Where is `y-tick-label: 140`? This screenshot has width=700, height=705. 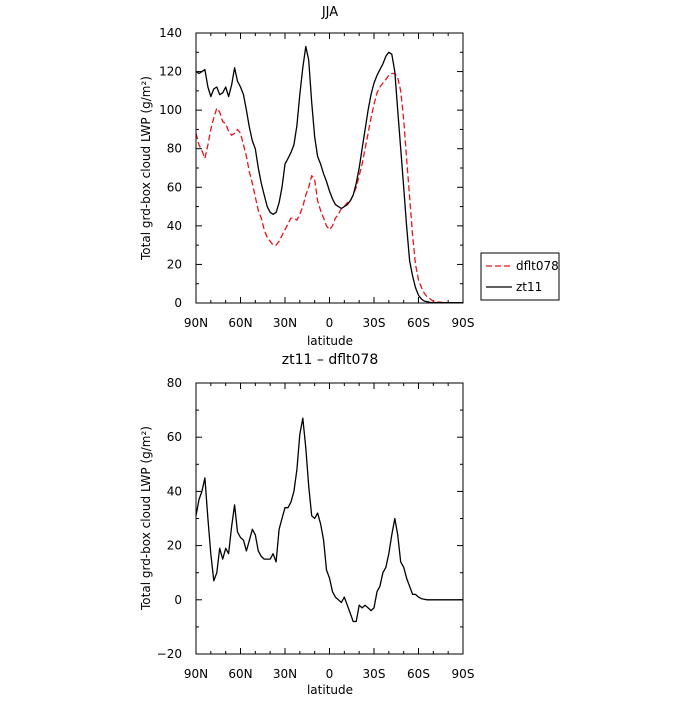 y-tick-label: 140 is located at coordinates (170, 33).